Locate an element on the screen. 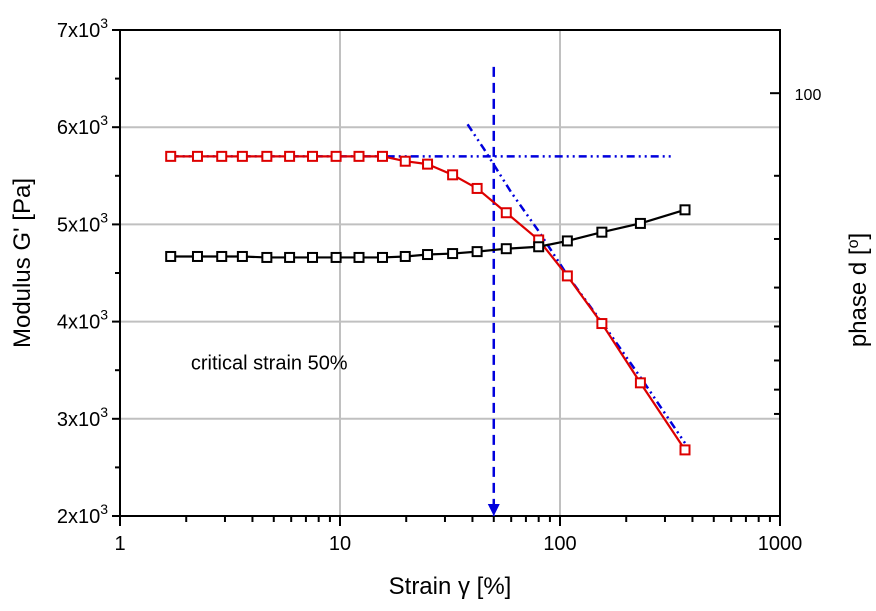 The width and height of the screenshot is (876, 611). y2-axis-title-close: ] is located at coordinates (858, 236).